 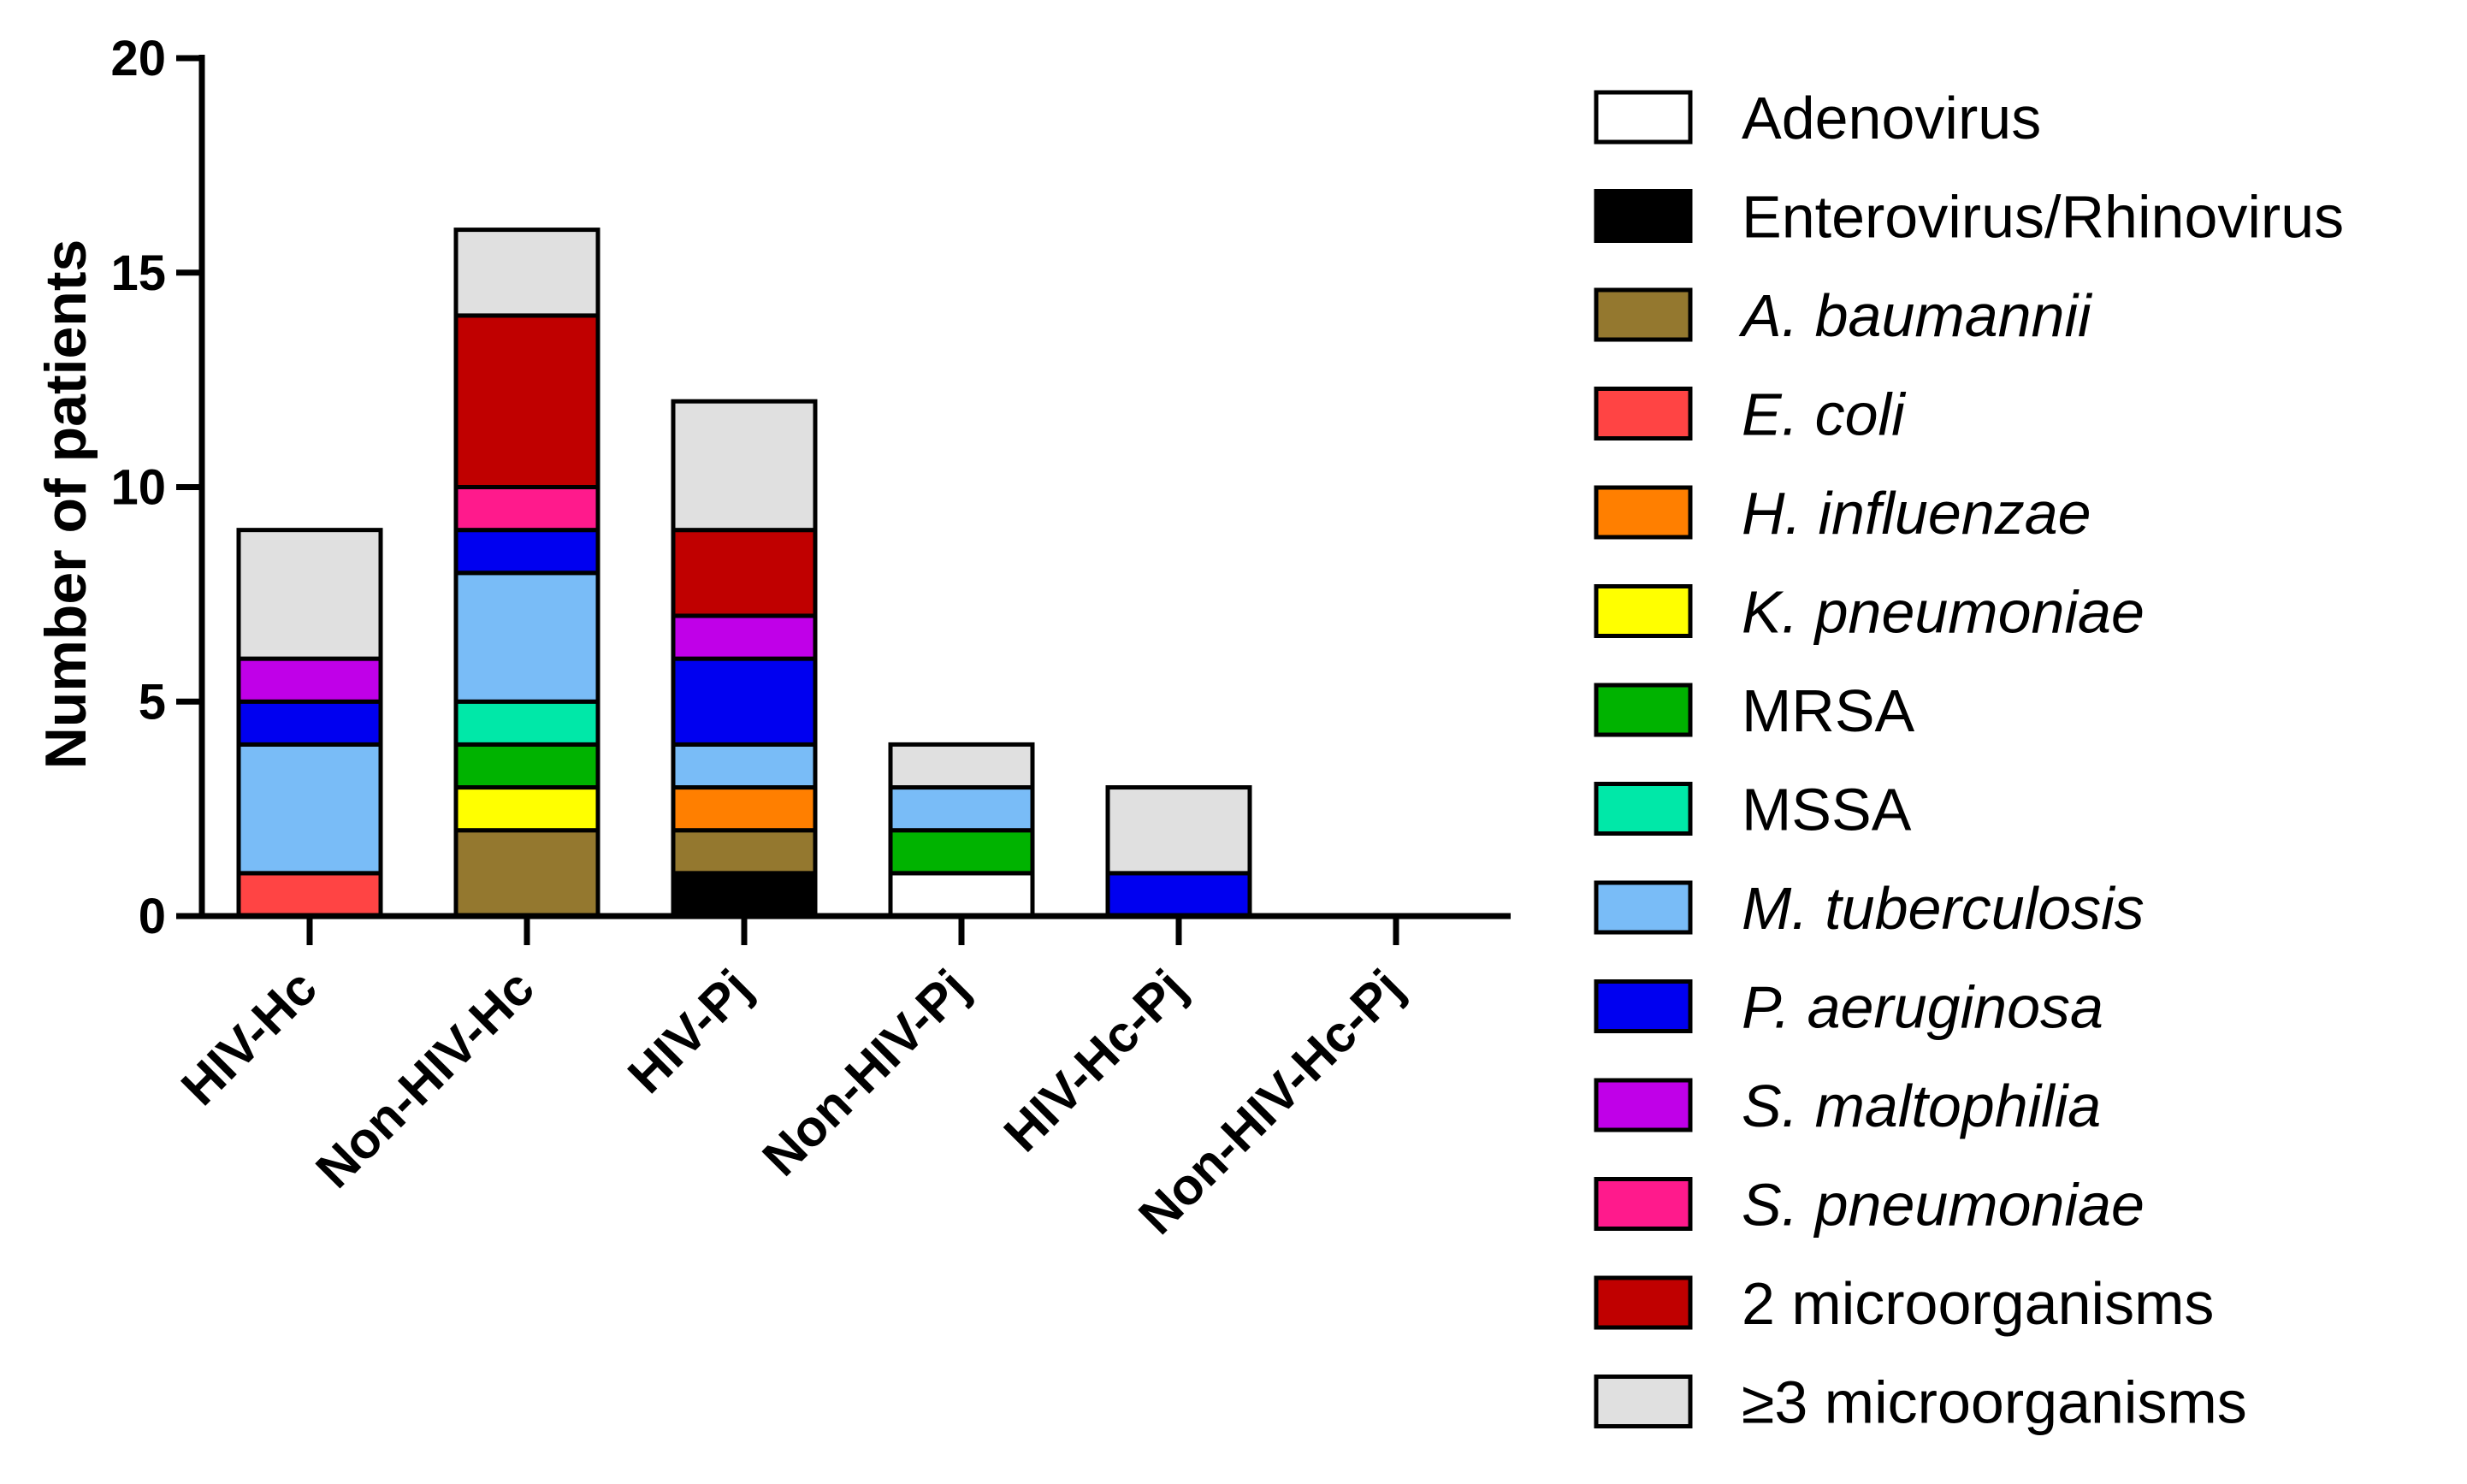 I want to click on bar-segment-non-hiv-pj-mrsa, so click(x=961, y=852).